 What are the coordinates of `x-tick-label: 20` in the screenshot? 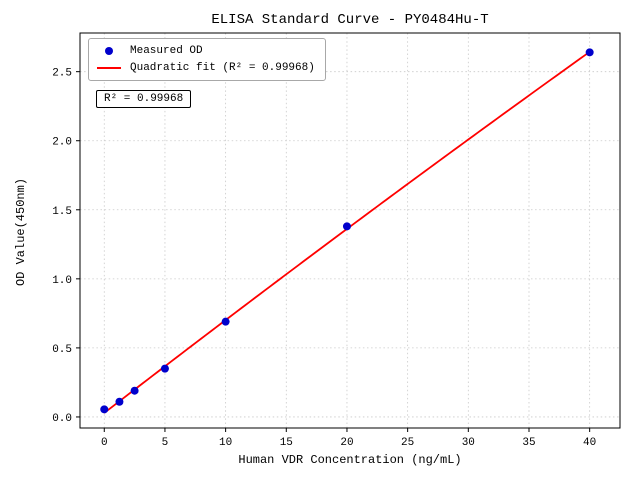 It's located at (346, 443).